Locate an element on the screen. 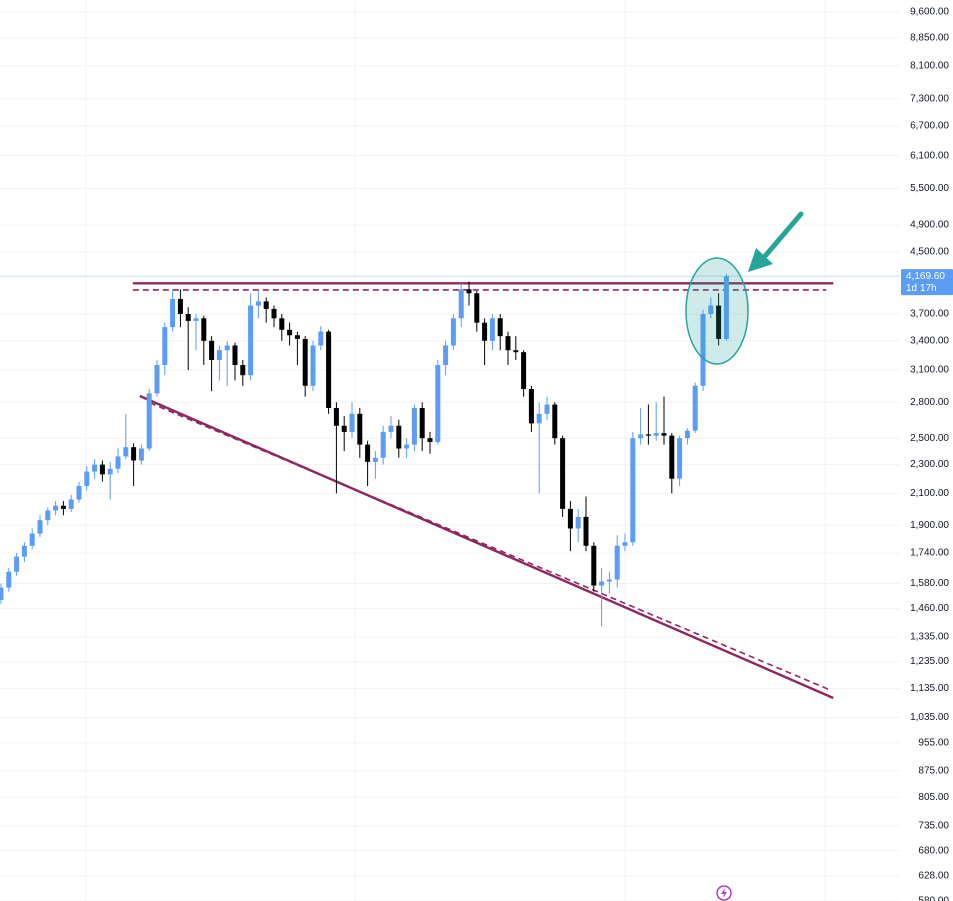 This screenshot has width=953, height=901. y-tick-label: 1,900.00 is located at coordinates (929, 525).